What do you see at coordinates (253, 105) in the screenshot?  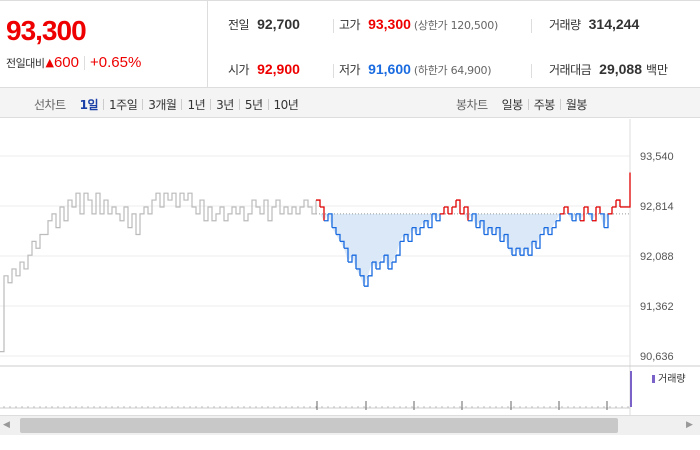 I see `period-button-5y: 5년` at bounding box center [253, 105].